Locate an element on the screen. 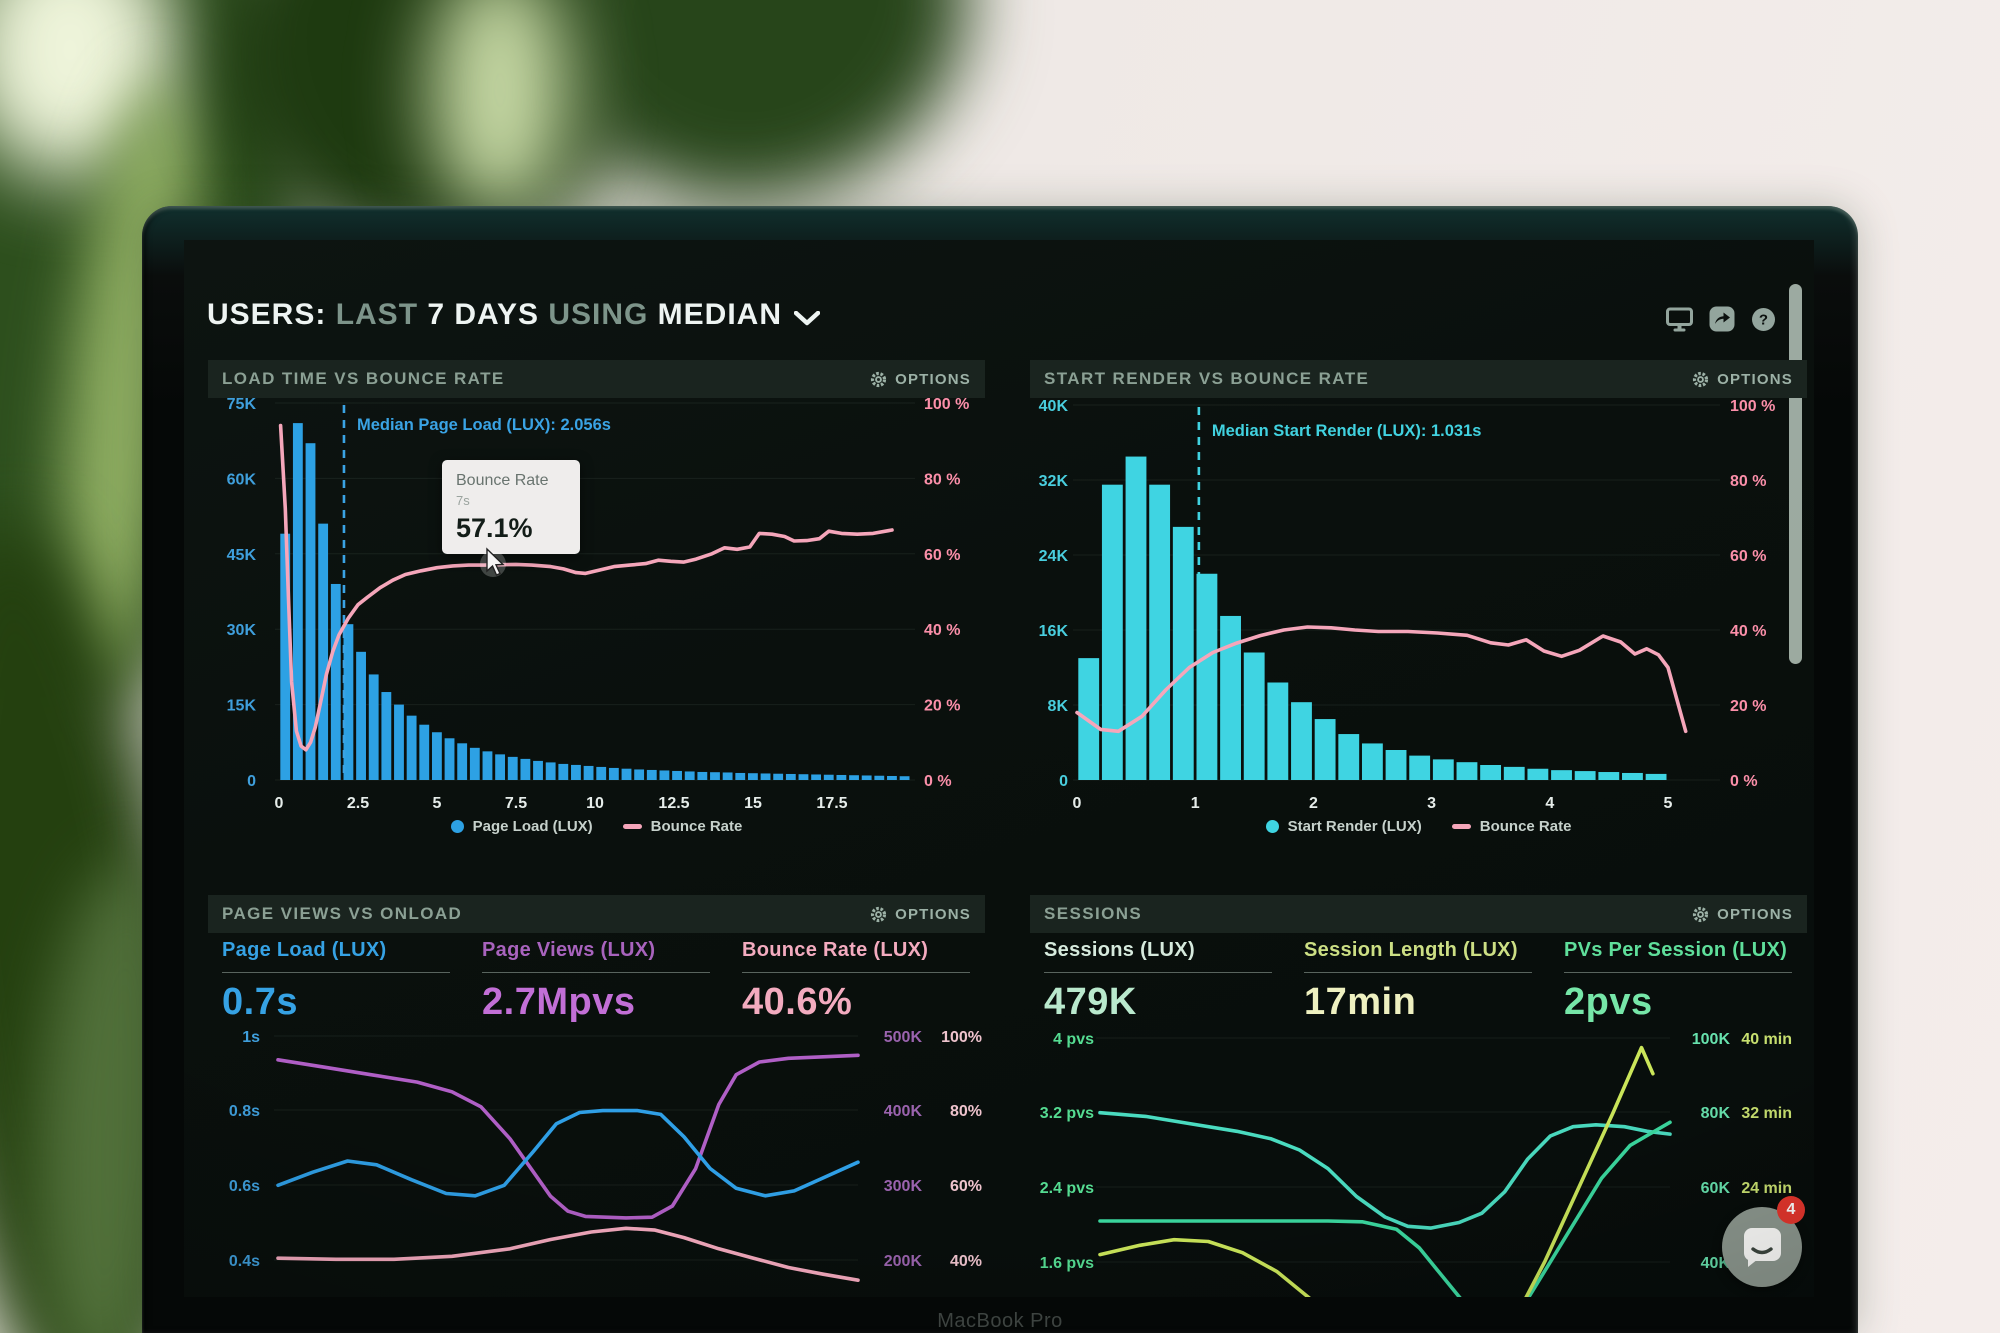 Image resolution: width=2000 pixels, height=1333 pixels. share-icon is located at coordinates (1722, 321).